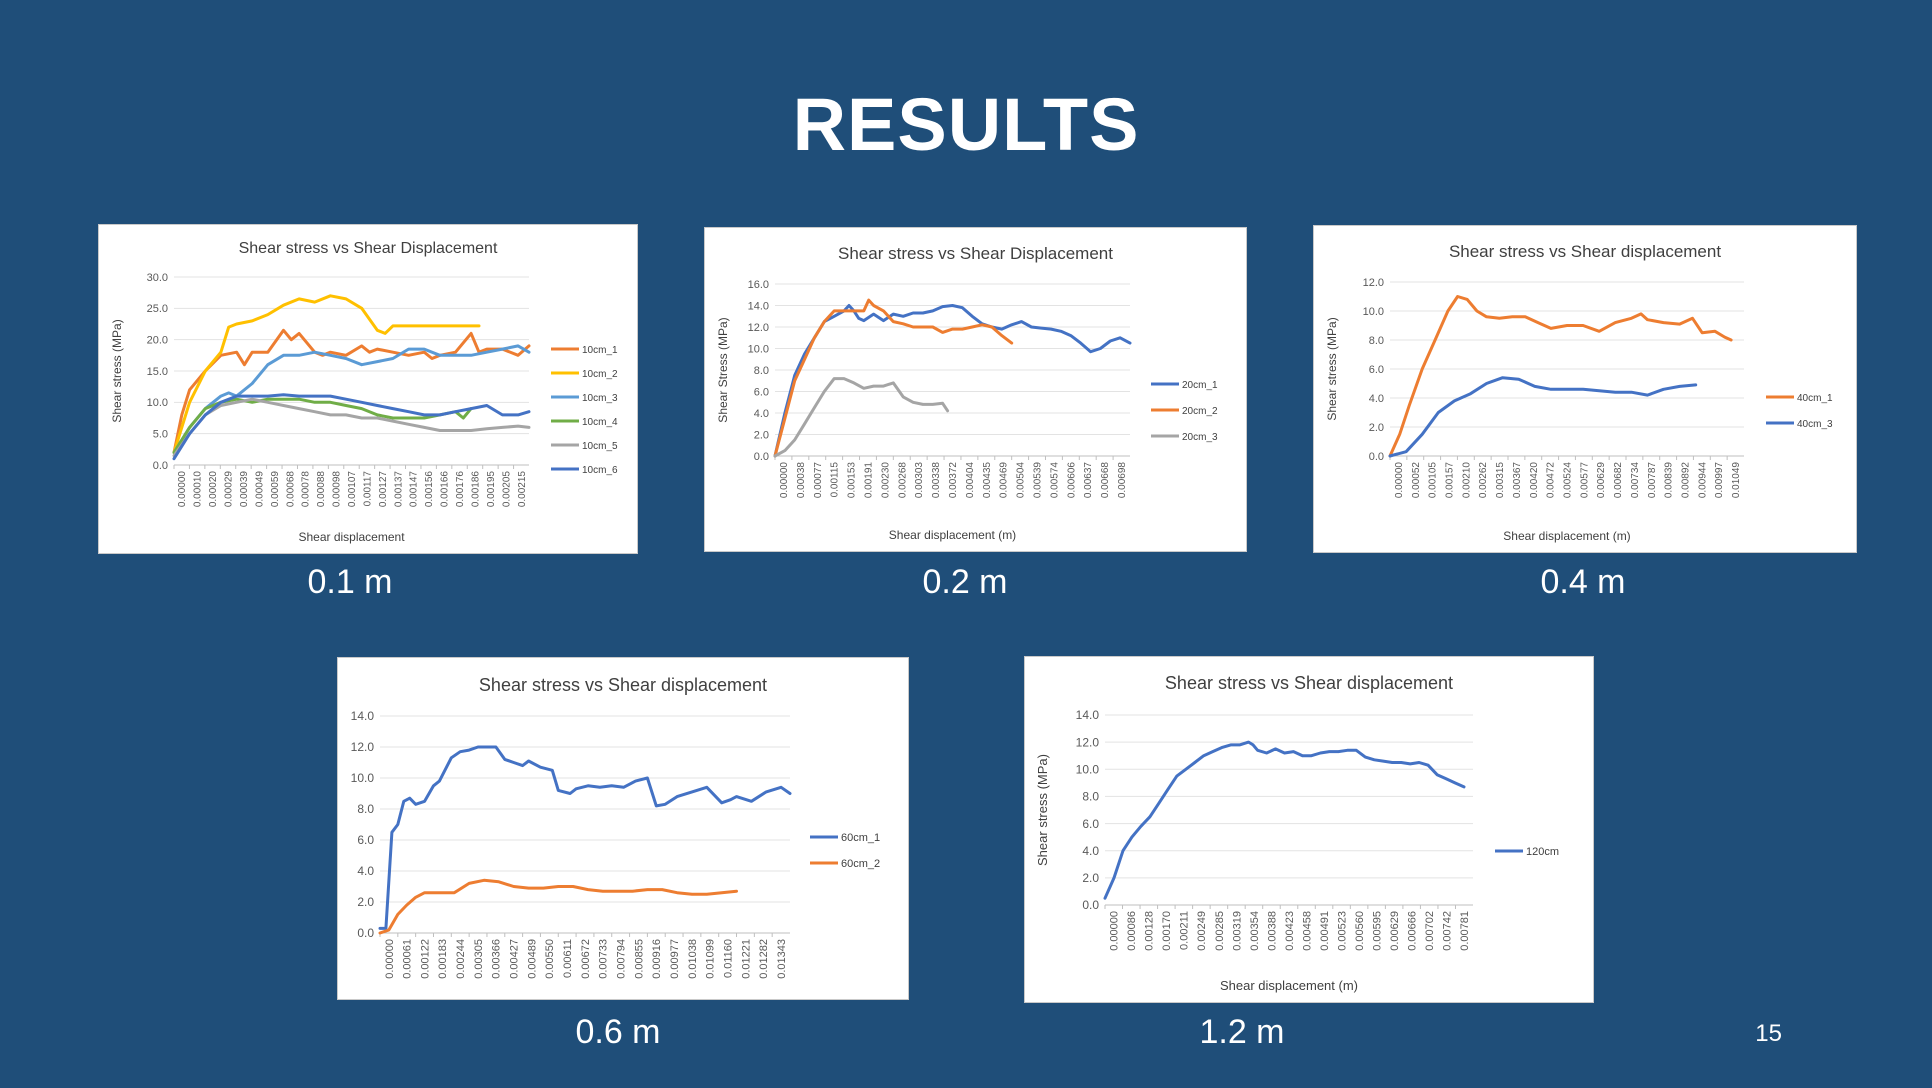  I want to click on x-tick-label: 0.00787, so click(1652, 480).